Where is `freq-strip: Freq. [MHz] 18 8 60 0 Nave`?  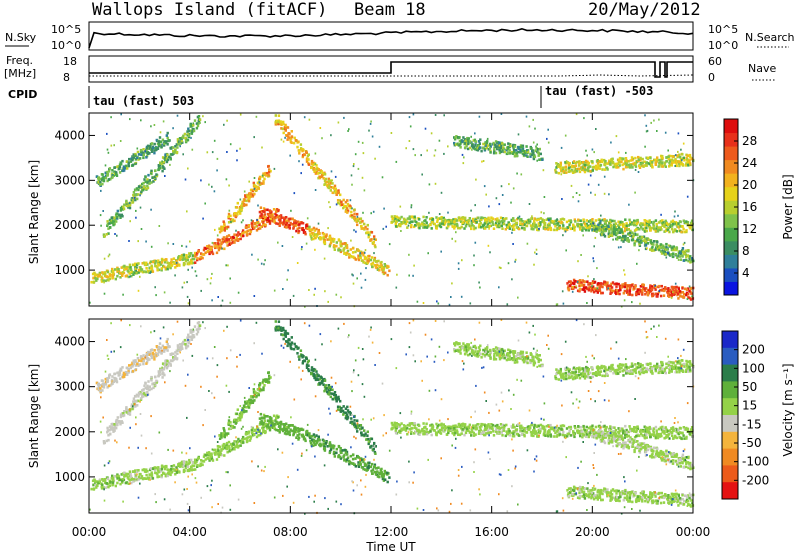 freq-strip: Freq. [MHz] 18 8 60 0 Nave is located at coordinates (390, 69).